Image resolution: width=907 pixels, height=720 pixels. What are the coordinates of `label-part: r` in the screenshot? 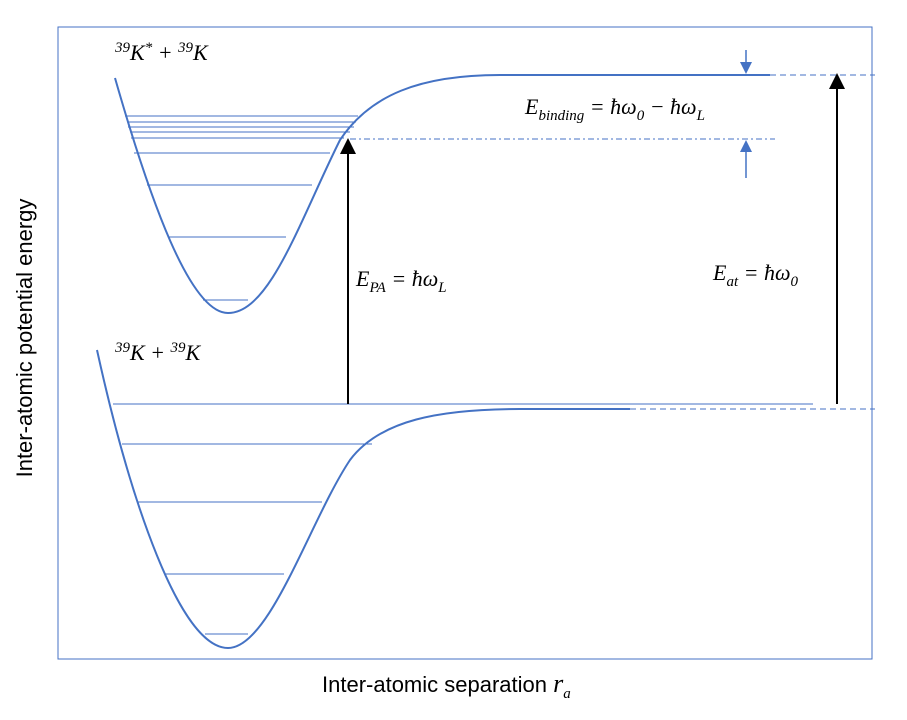 It's located at (558, 683).